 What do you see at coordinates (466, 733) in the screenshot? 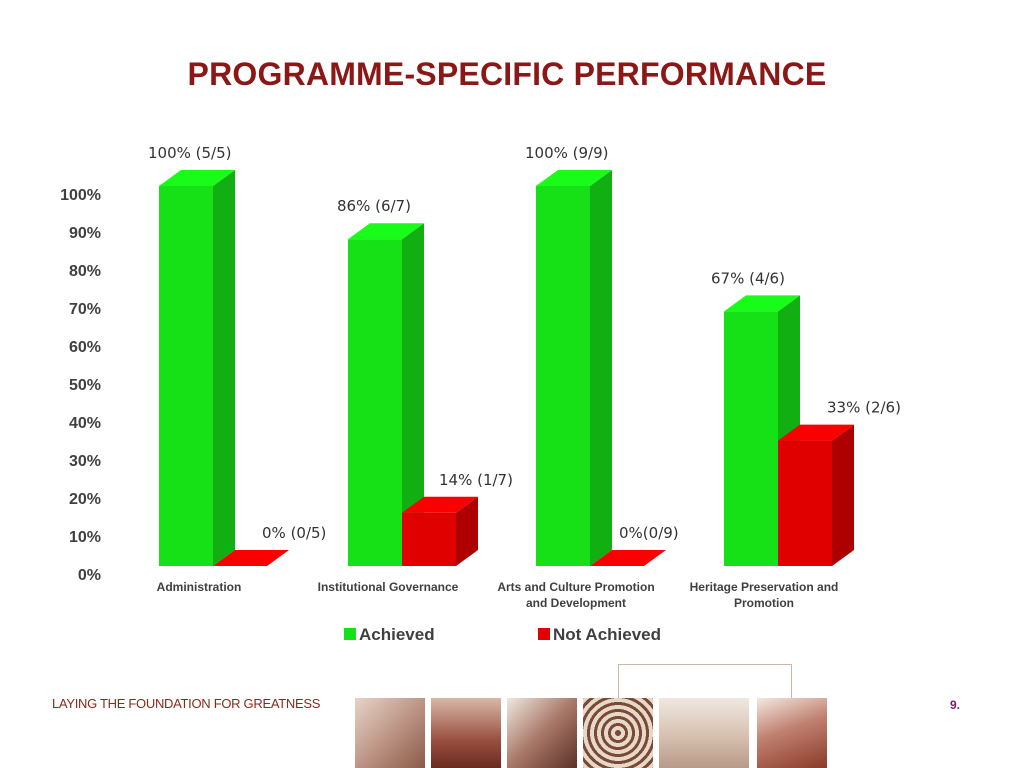
I see `family-silhouette-photo` at bounding box center [466, 733].